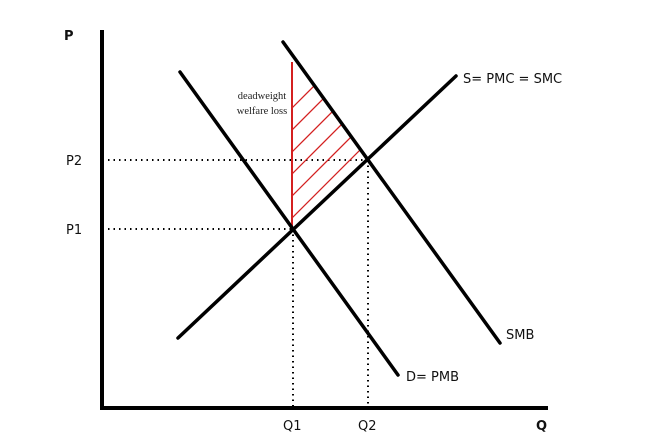  I want to click on q2-label: Q2, so click(367, 426).